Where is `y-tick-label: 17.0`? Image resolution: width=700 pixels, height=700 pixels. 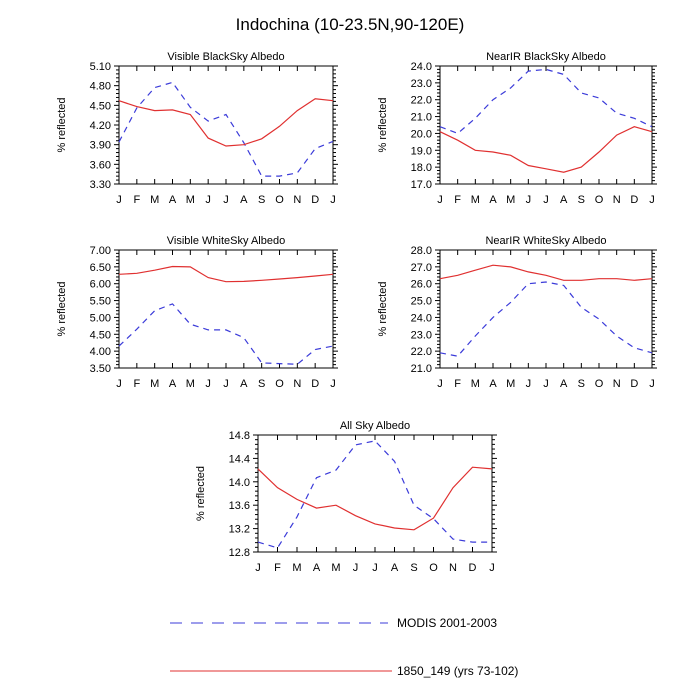
y-tick-label: 17.0 is located at coordinates (421, 185).